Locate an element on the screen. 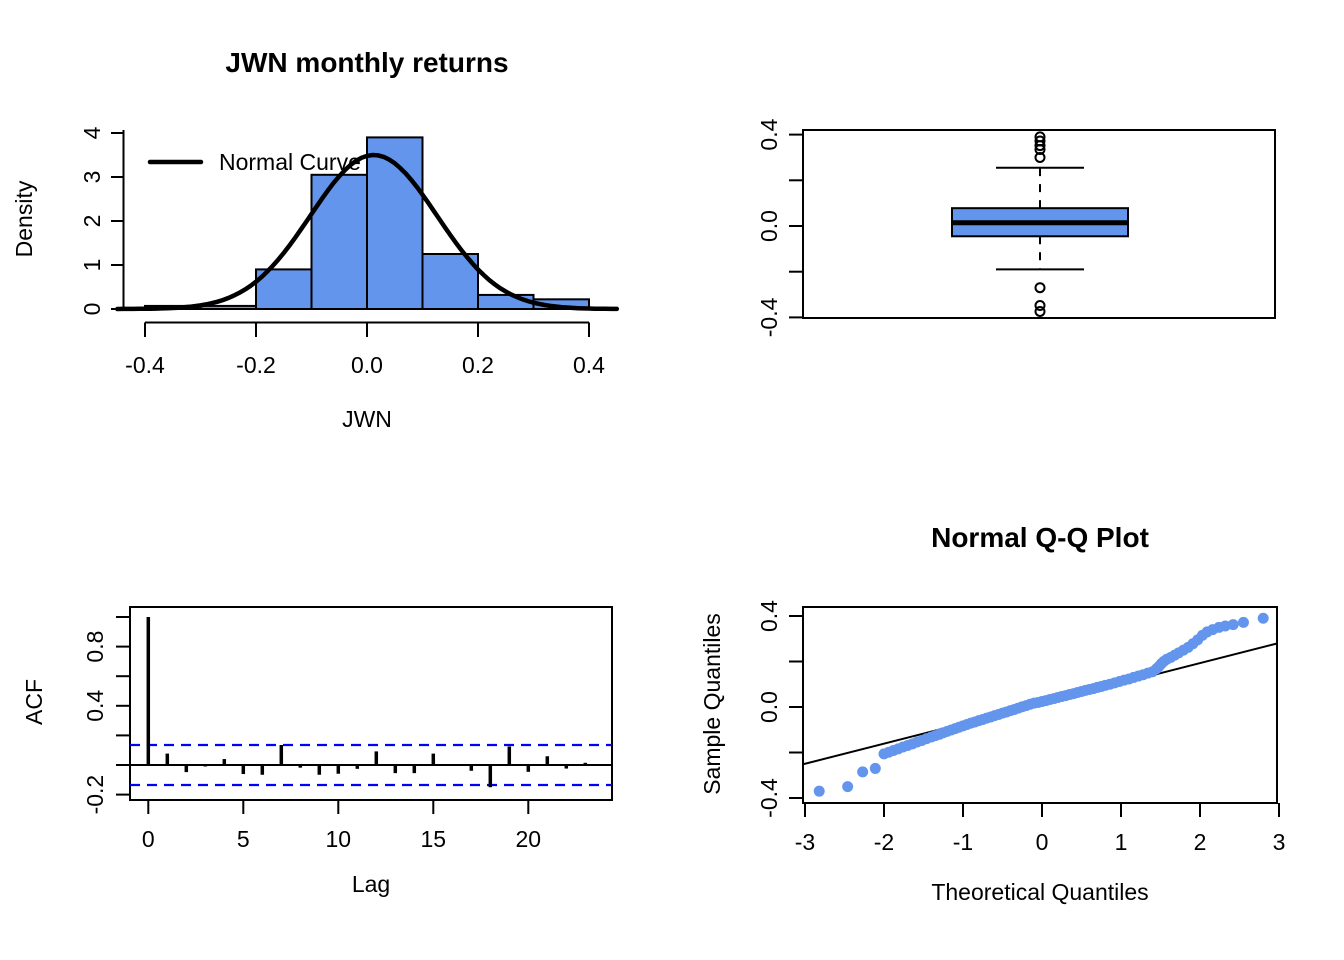 This screenshot has width=1344, height=960. qq-y-tick-label: 0.4 is located at coordinates (769, 616).